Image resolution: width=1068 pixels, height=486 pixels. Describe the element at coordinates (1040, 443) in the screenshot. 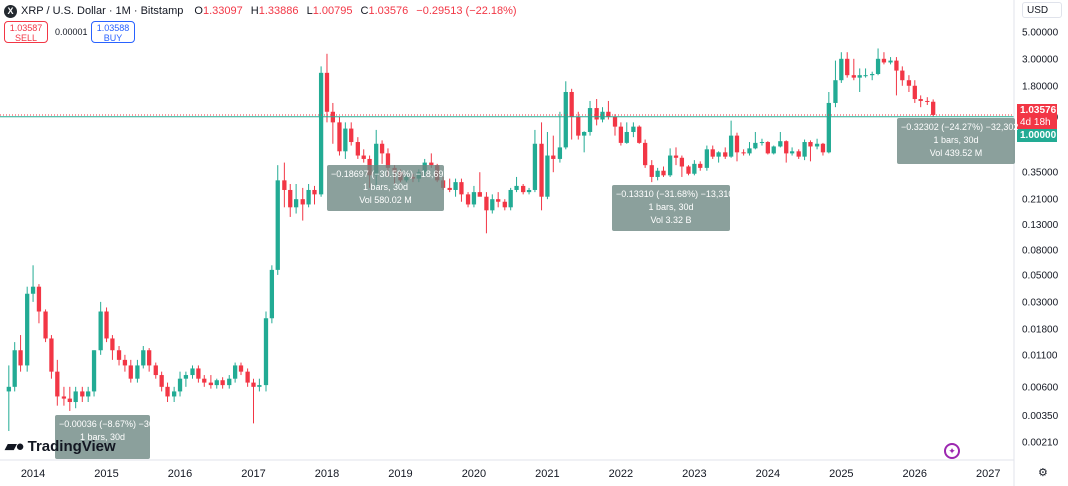

I see `y-tick-label: 0.00210` at that location.